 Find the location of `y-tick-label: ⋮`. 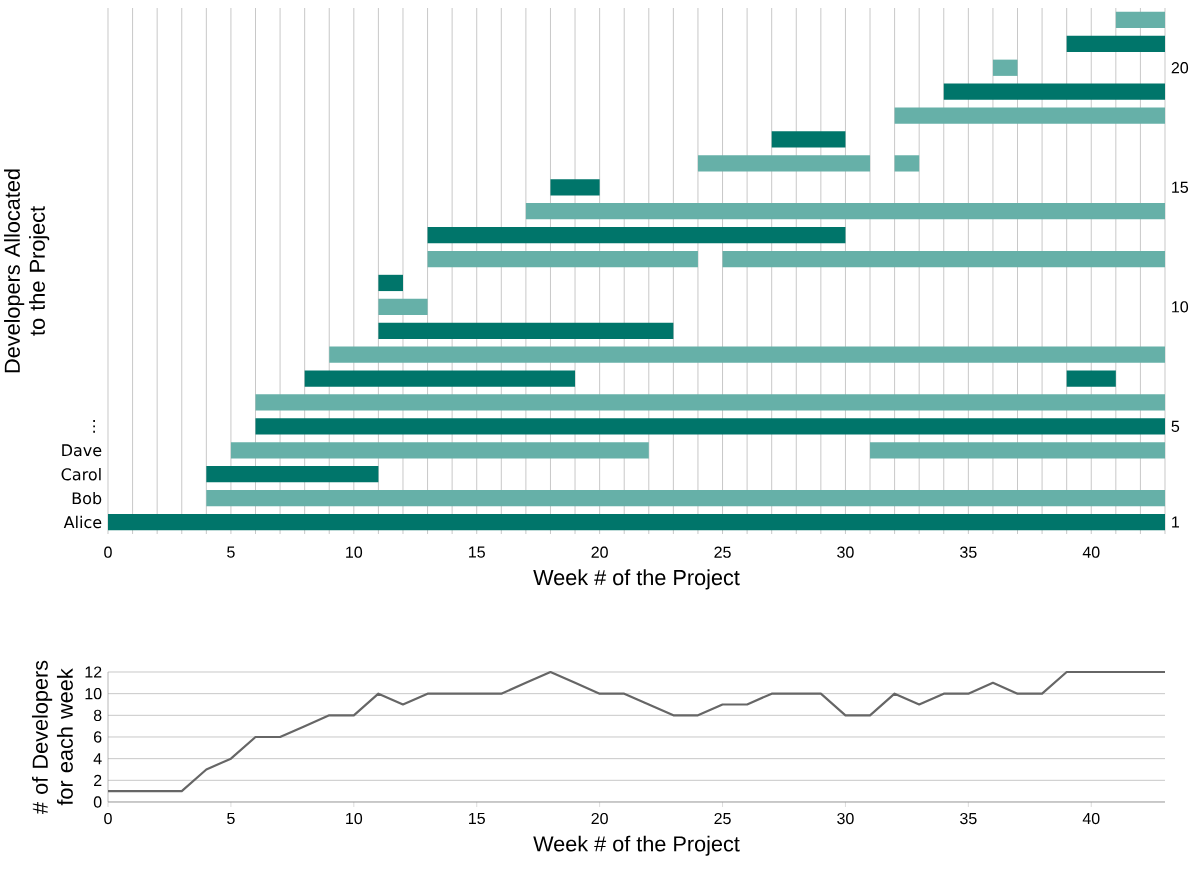

y-tick-label: ⋮ is located at coordinates (94, 426).